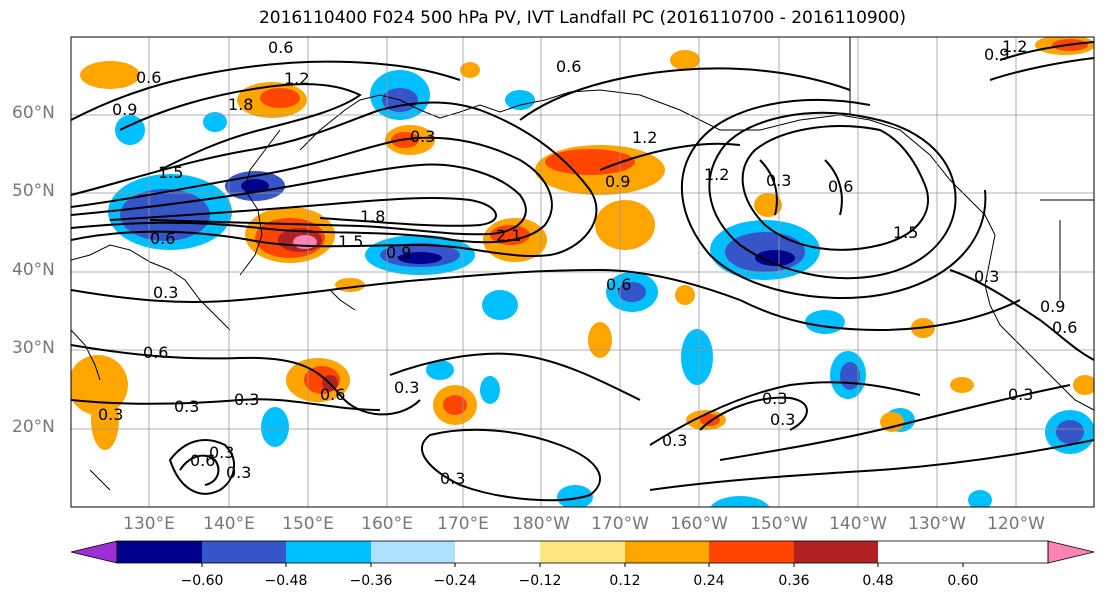  What do you see at coordinates (229, 524) in the screenshot?
I see `lon-label-140e: 140°E` at bounding box center [229, 524].